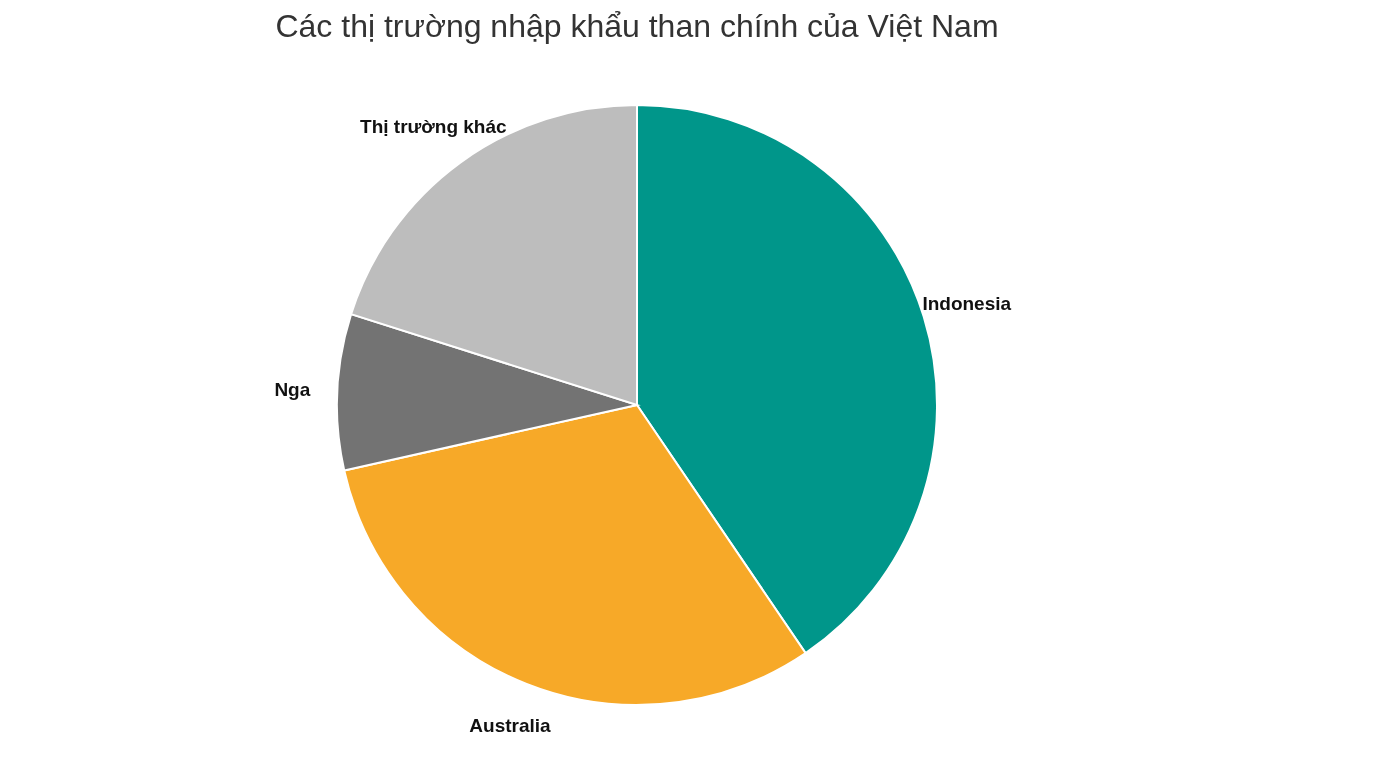 The height and width of the screenshot is (766, 1376). I want to click on slice-label: Nga, so click(292, 389).